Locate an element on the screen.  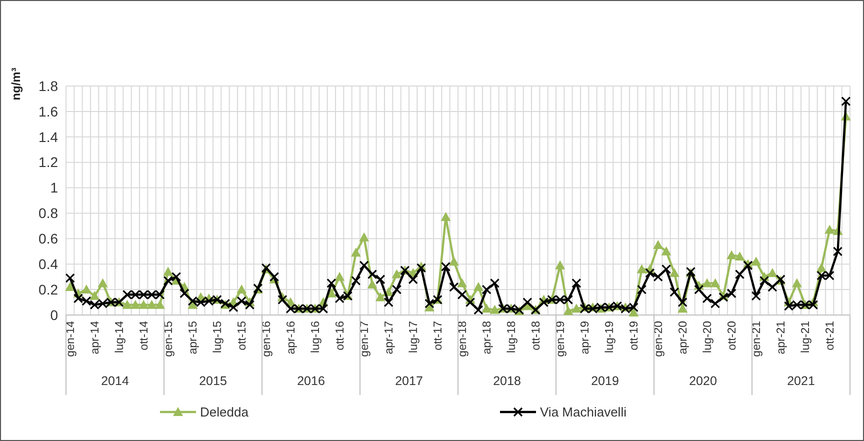
text: 2020 is located at coordinates (703, 381).